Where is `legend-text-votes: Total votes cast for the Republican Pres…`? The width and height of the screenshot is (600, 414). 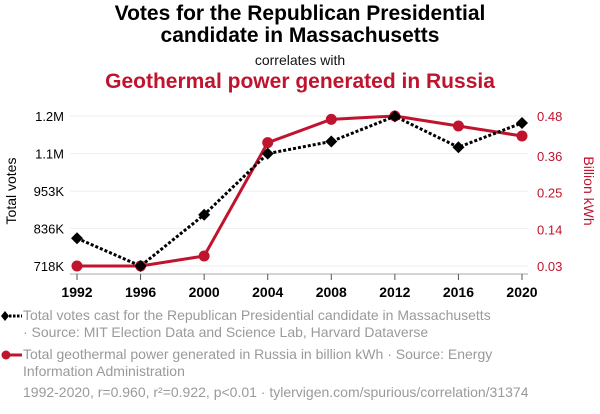
legend-text-votes: Total votes cast for the Republican Pres… is located at coordinates (257, 315).